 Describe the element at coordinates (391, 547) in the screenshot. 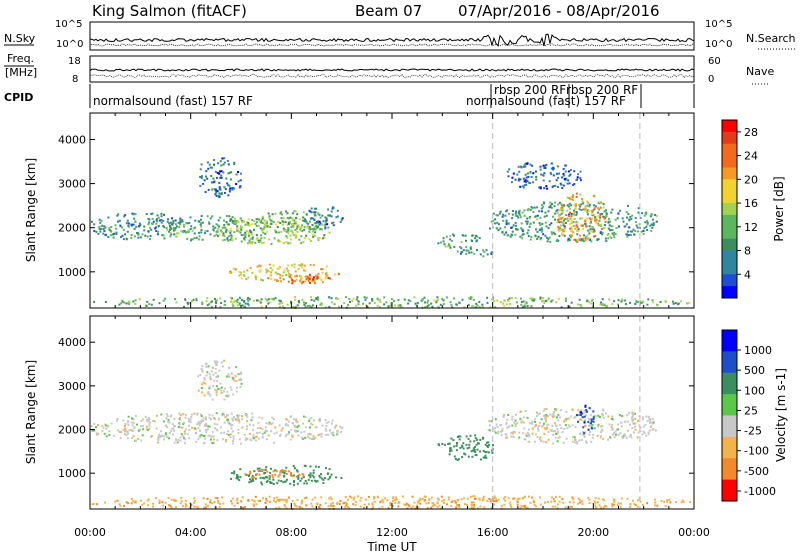

I see `time-axis-label: Time UT` at that location.